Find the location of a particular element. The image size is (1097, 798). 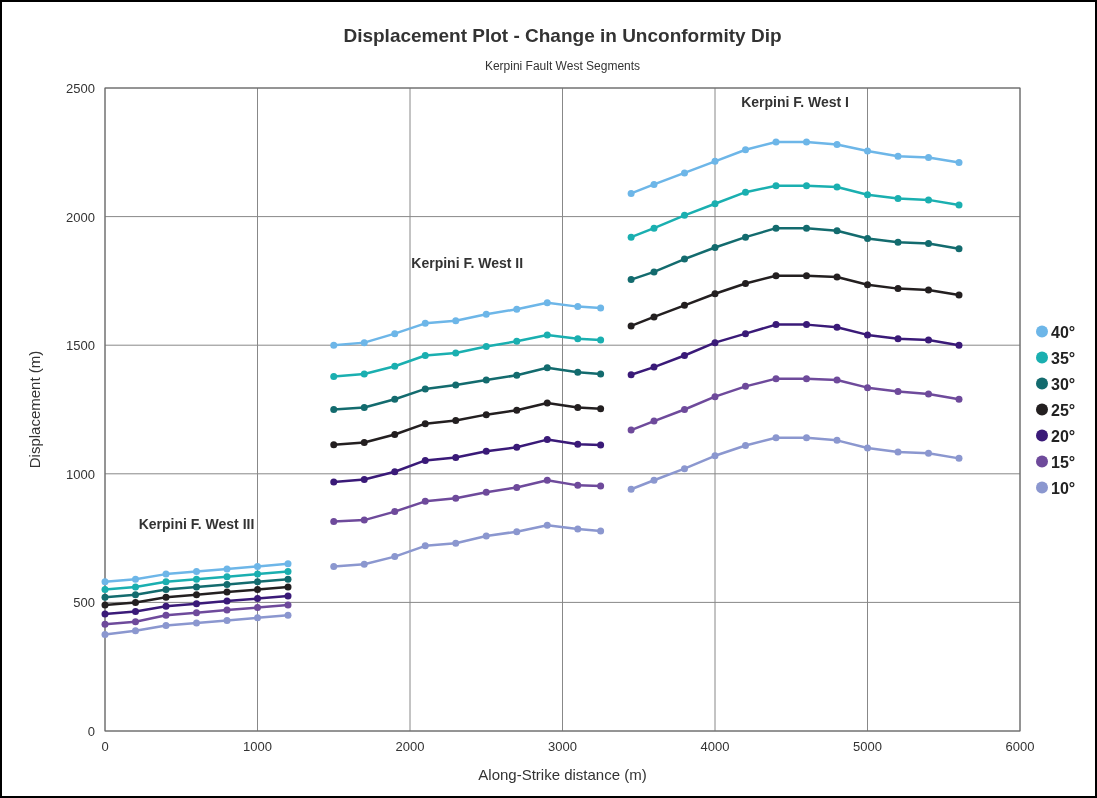

legend-label: 40° is located at coordinates (1063, 332).